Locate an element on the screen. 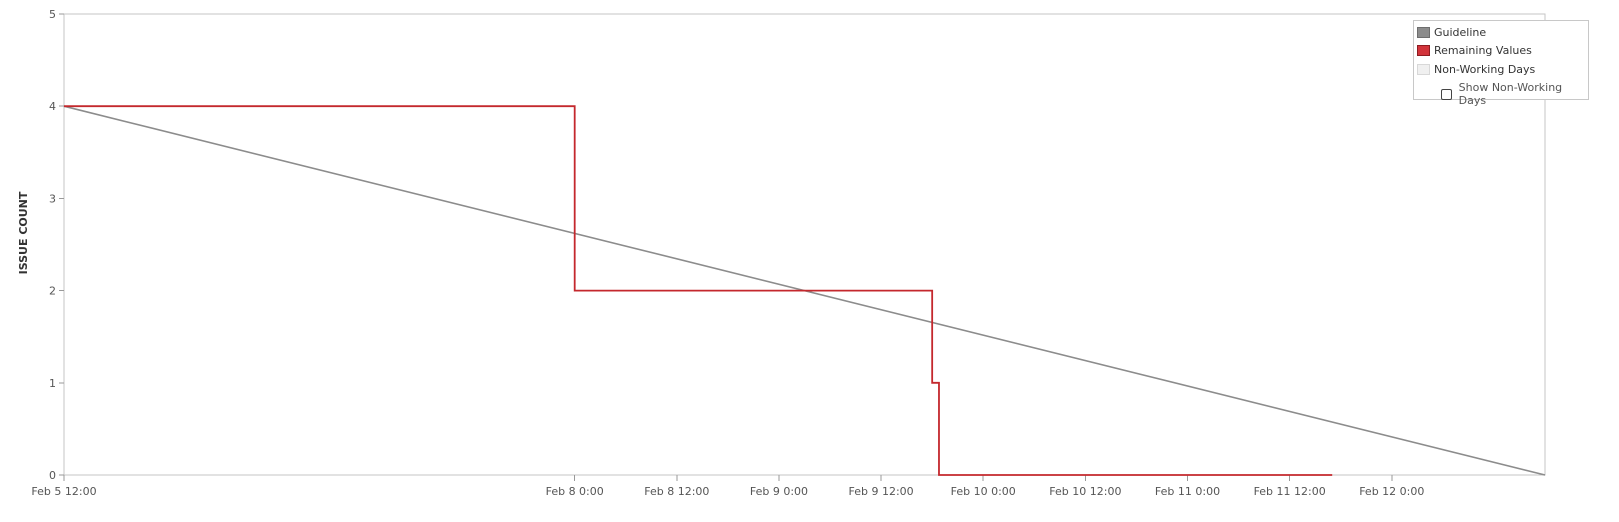 The image size is (1619, 522). legend-label-non-working-days: Non-Working Days is located at coordinates (1485, 69).